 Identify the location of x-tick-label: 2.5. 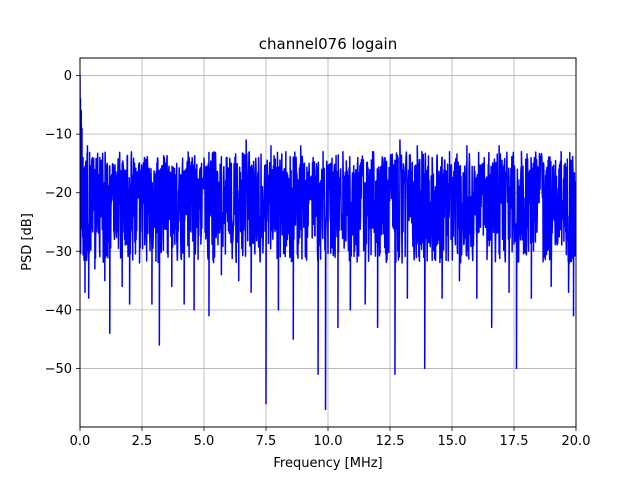
(142, 441).